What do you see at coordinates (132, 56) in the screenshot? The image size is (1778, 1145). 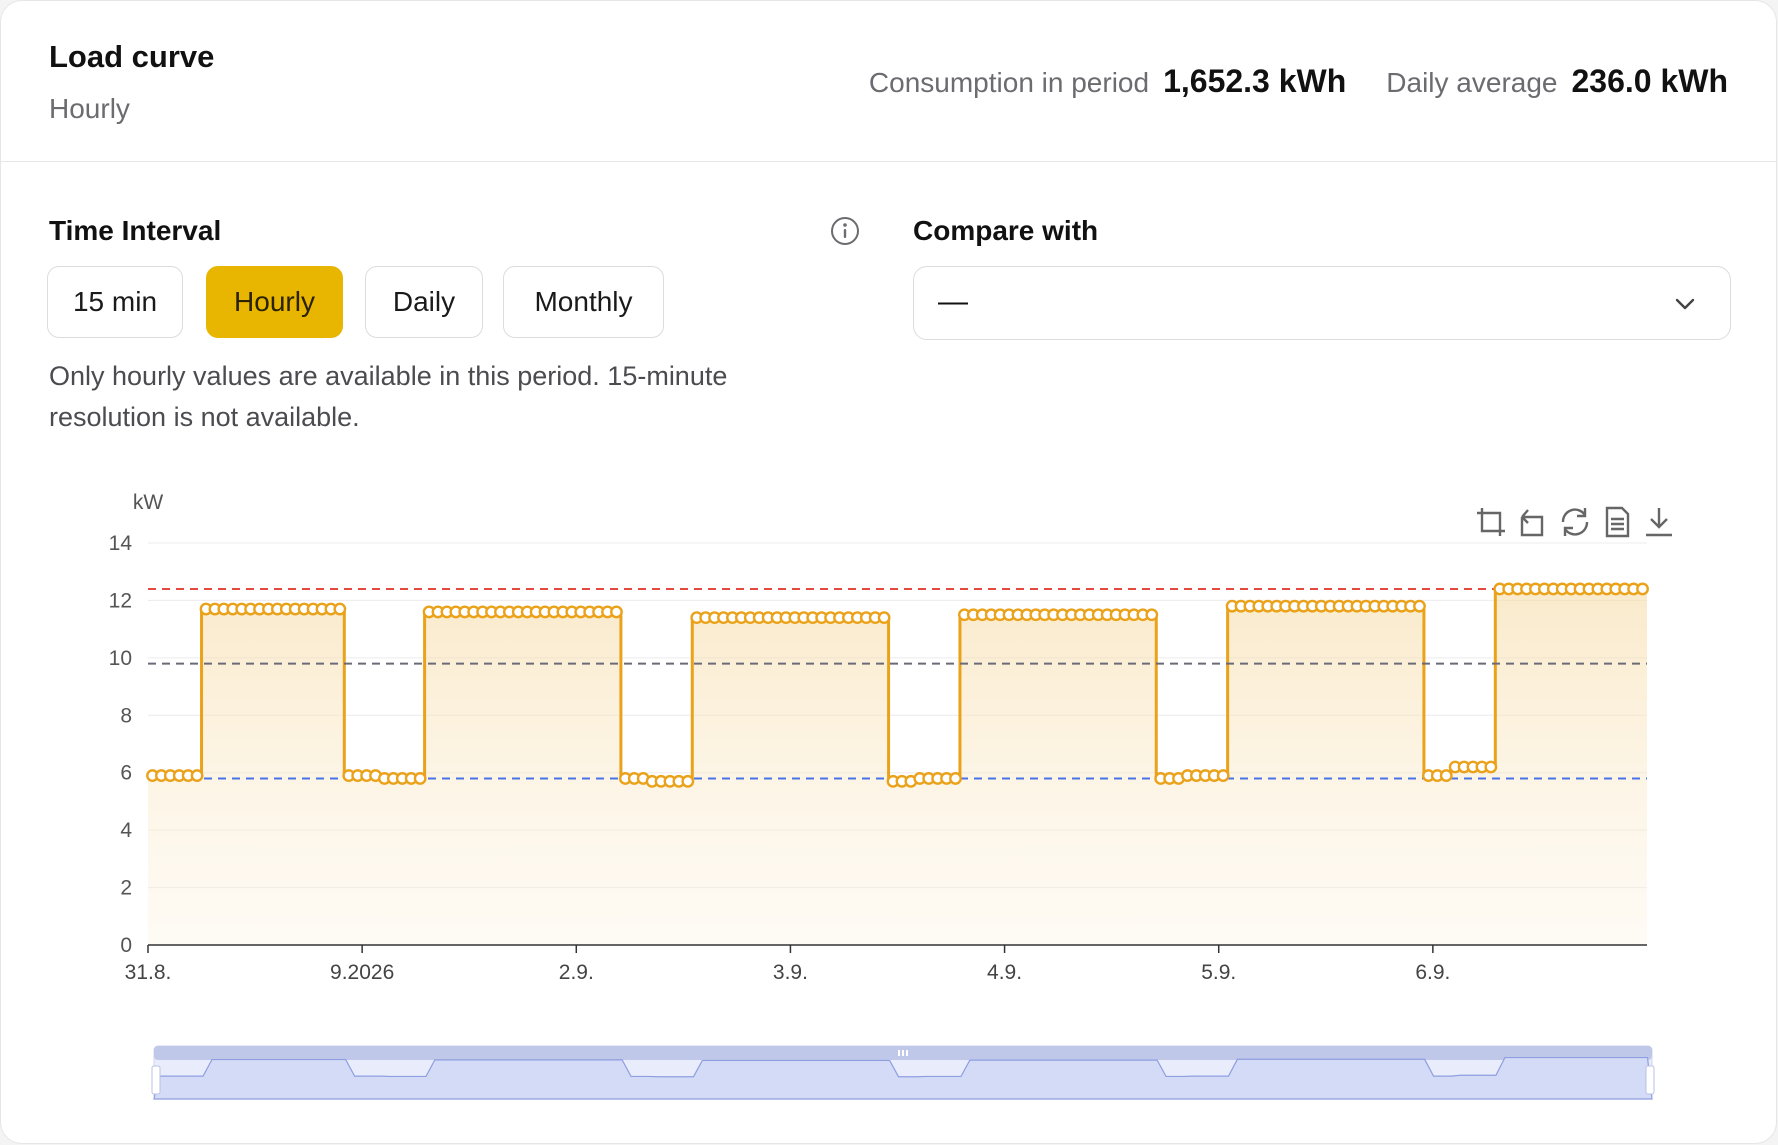 I see `card-title: Load curve` at bounding box center [132, 56].